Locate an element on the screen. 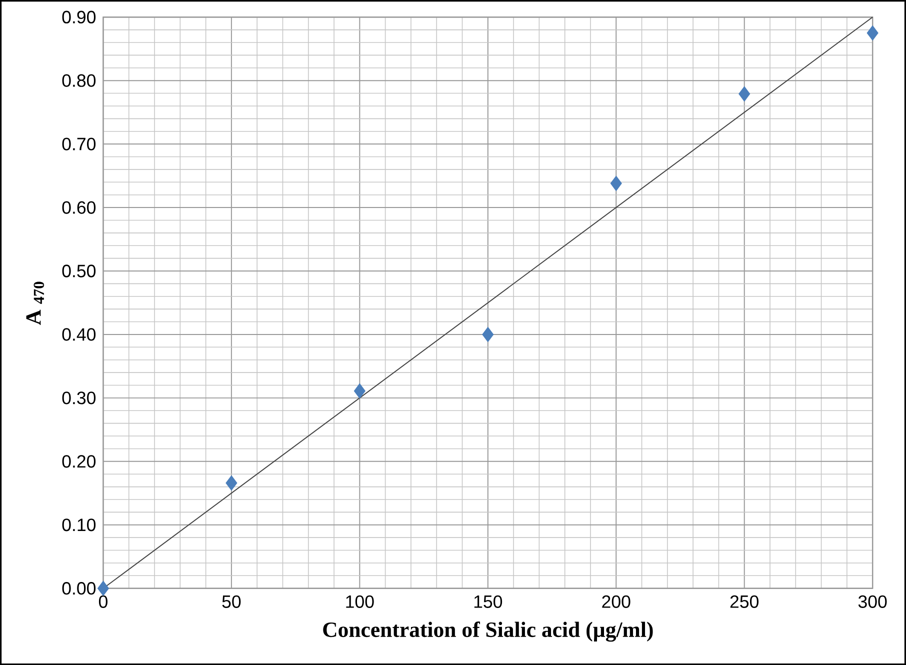 The height and width of the screenshot is (665, 906). x-tick-label: 50 is located at coordinates (231, 601).